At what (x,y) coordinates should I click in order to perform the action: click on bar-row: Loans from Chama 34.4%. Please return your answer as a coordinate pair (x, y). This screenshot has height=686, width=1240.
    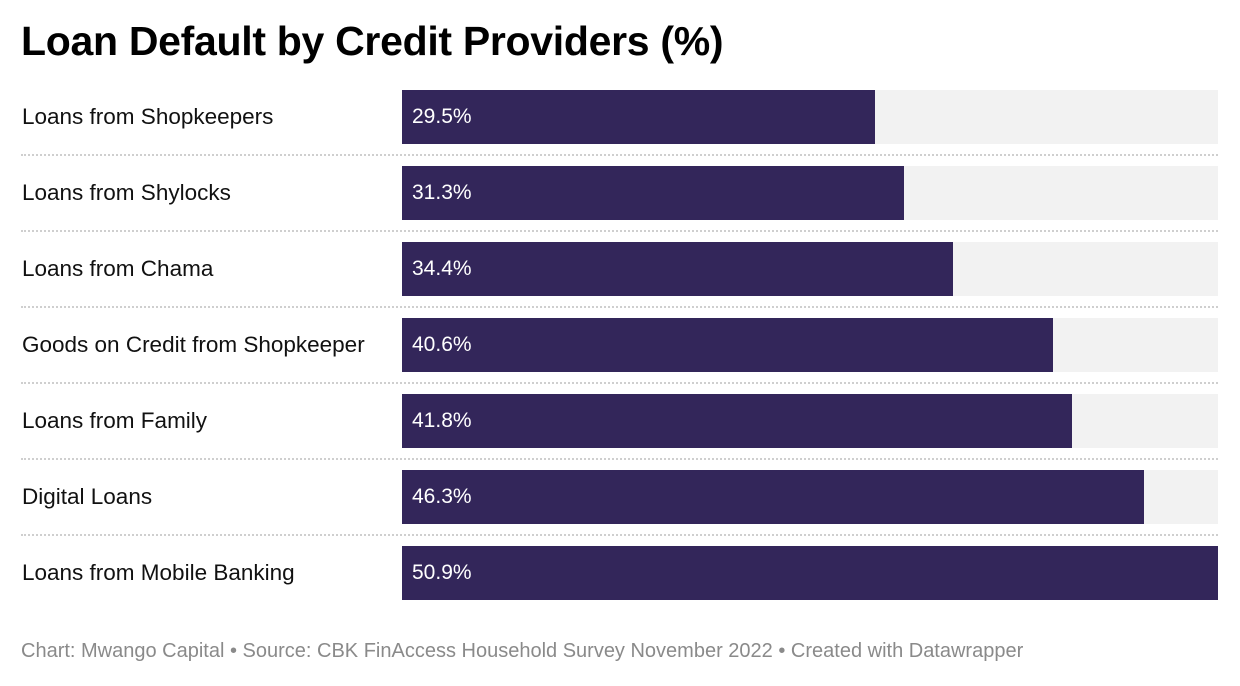
    Looking at the image, I should click on (619, 275).